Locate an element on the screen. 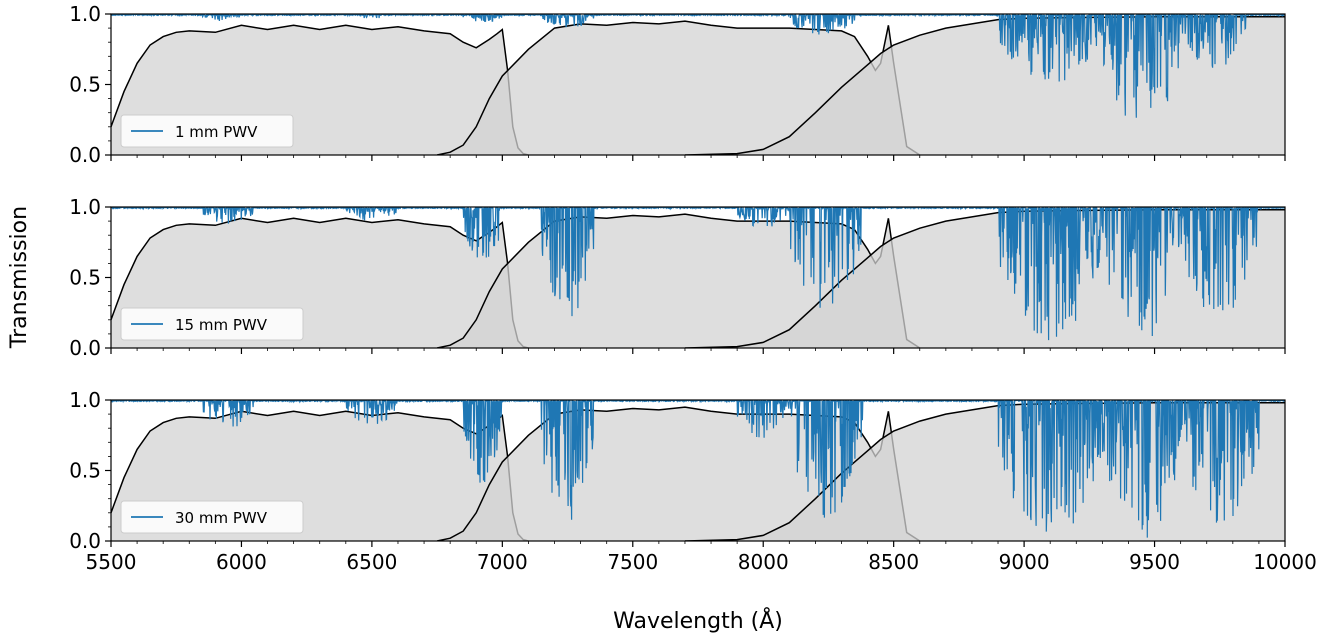 The height and width of the screenshot is (638, 1344). x-tick-label: 6000 is located at coordinates (241, 562).